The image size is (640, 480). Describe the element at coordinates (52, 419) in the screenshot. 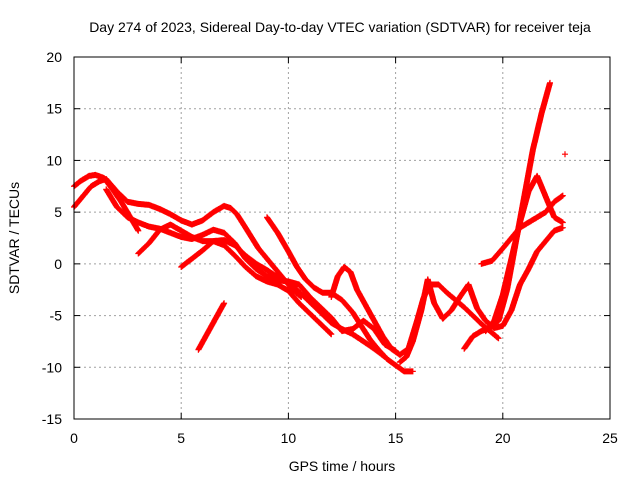

I see `y-tick-label: -15` at that location.